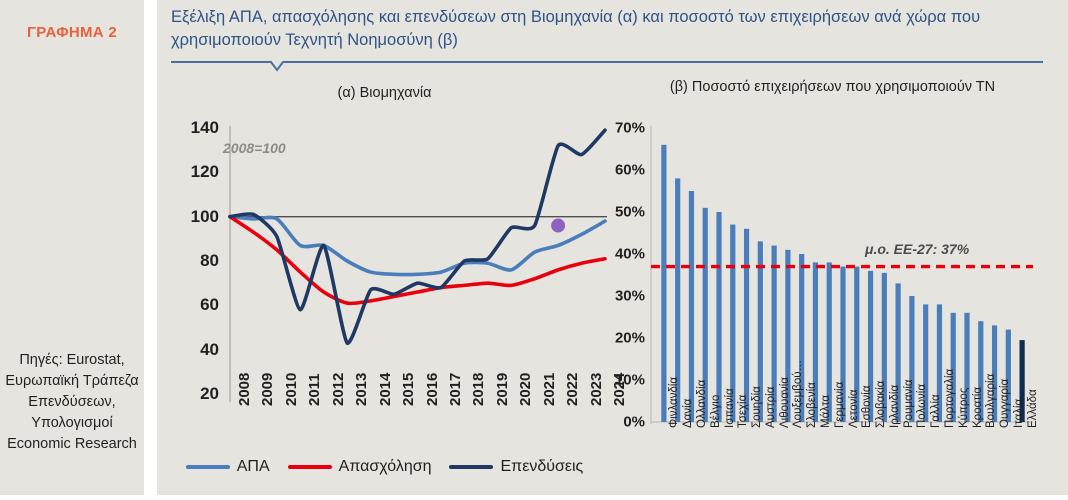 The width and height of the screenshot is (1068, 500). I want to click on chart-a-xtick: 2011, so click(315, 389).